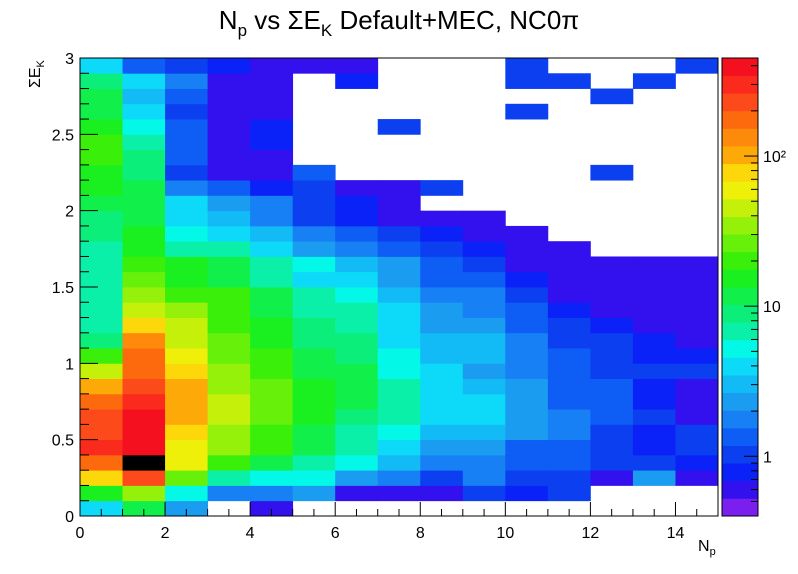 This screenshot has height=574, width=798. Describe the element at coordinates (37, 73) in the screenshot. I see `y-axis-label: ΣEK` at that location.